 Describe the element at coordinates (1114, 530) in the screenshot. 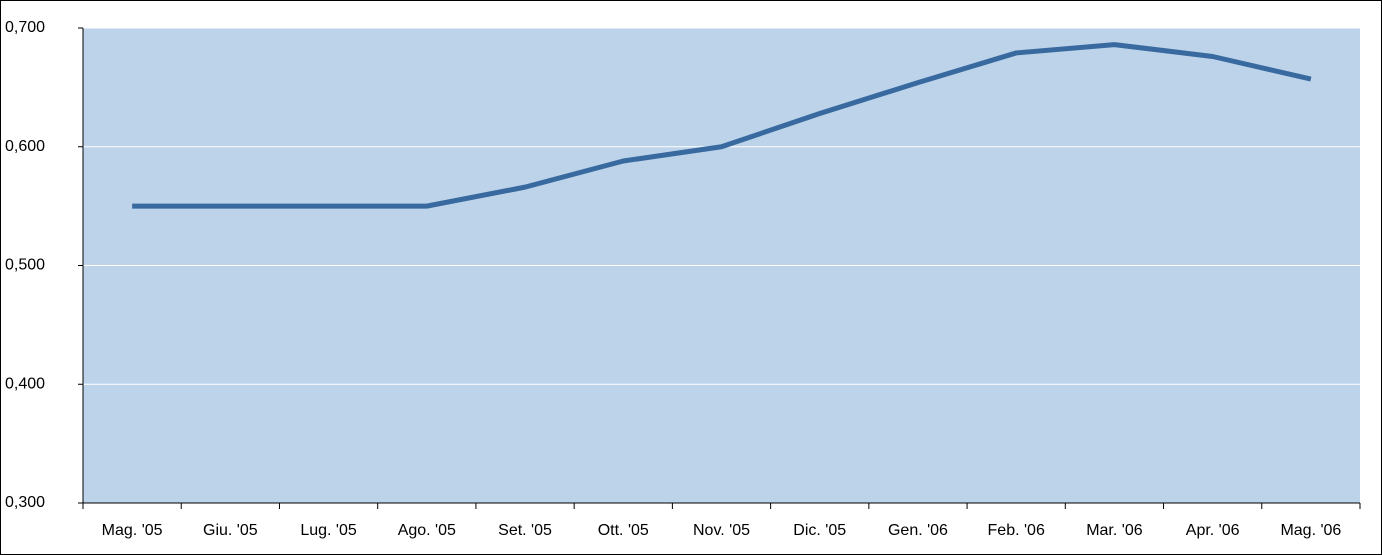

I see `x-tick-label: Mar. '06` at that location.